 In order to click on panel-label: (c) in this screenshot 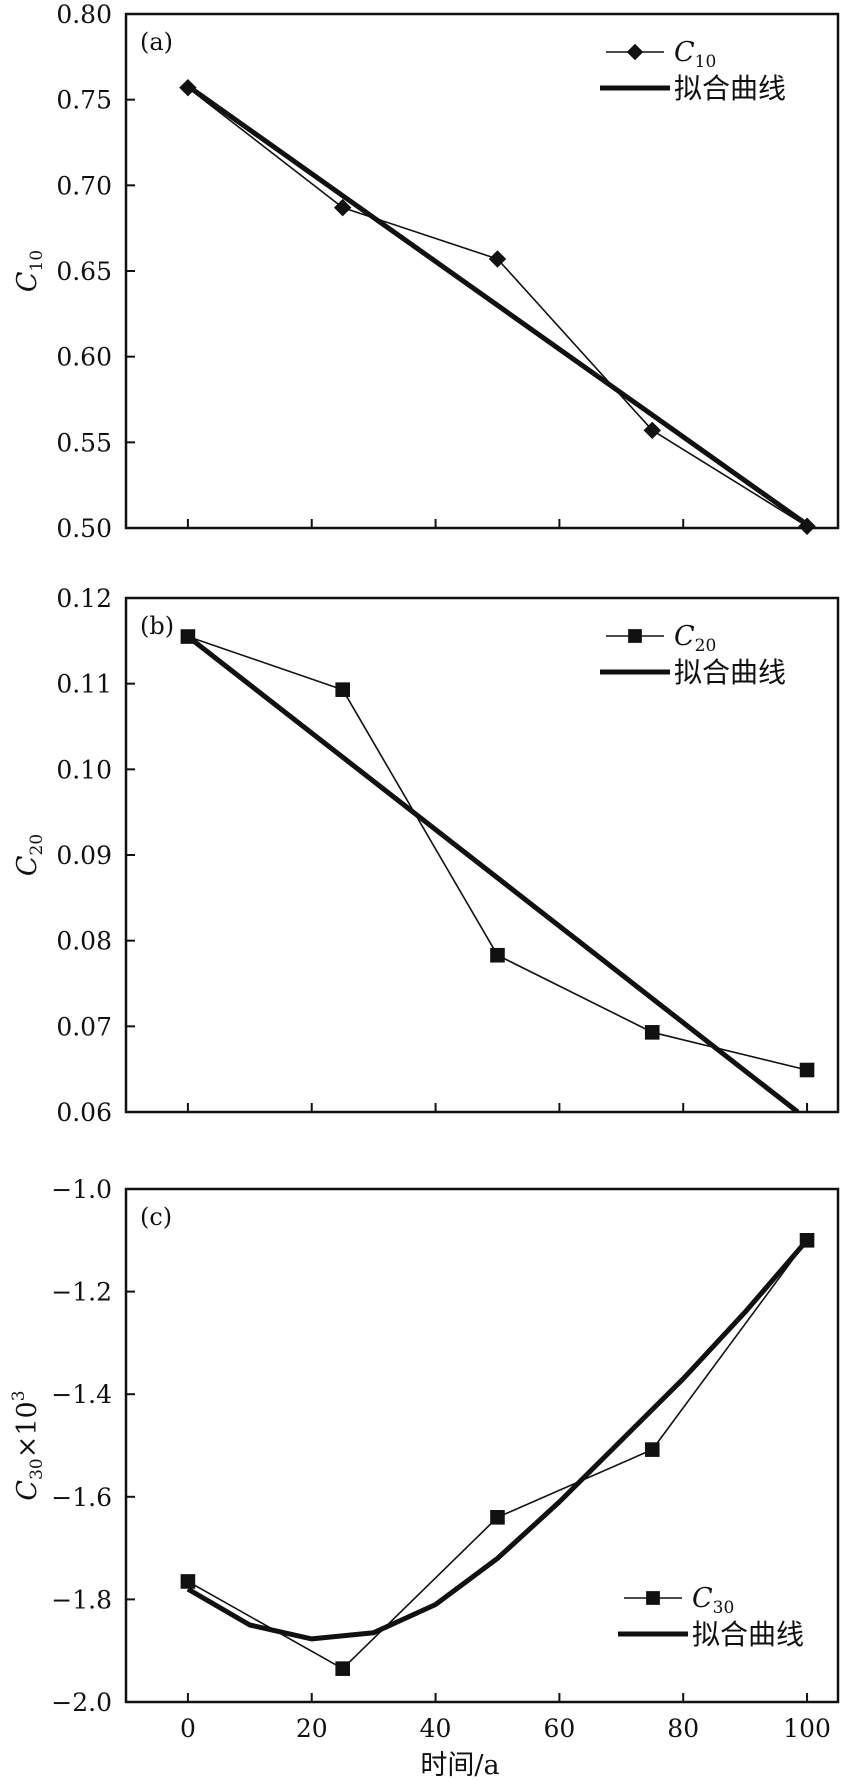, I will do `click(156, 1217)`.